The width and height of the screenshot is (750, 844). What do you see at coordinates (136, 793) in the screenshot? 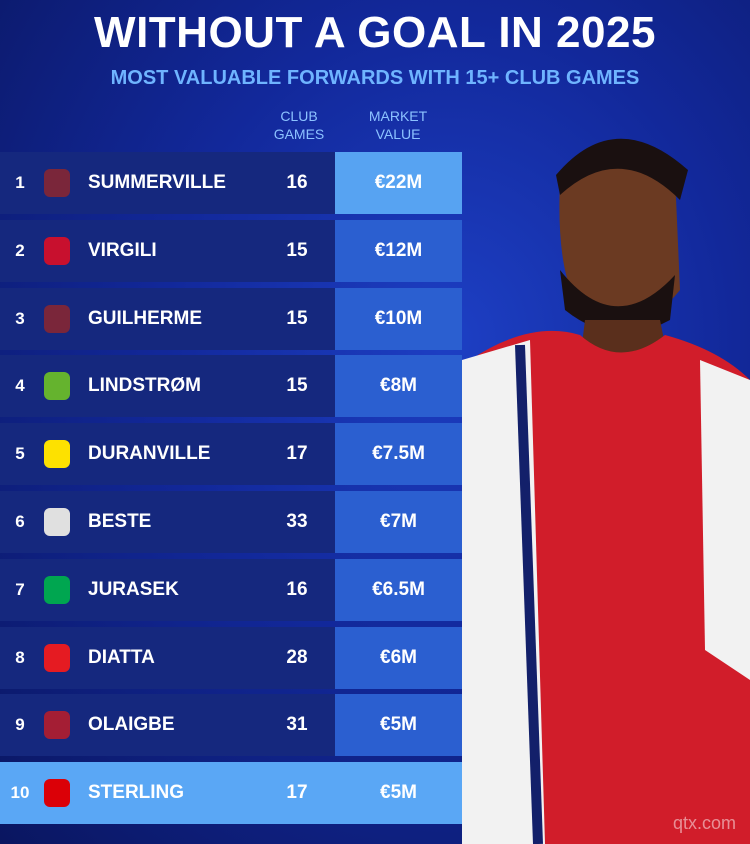
I see `player-name: STERLING` at bounding box center [136, 793].